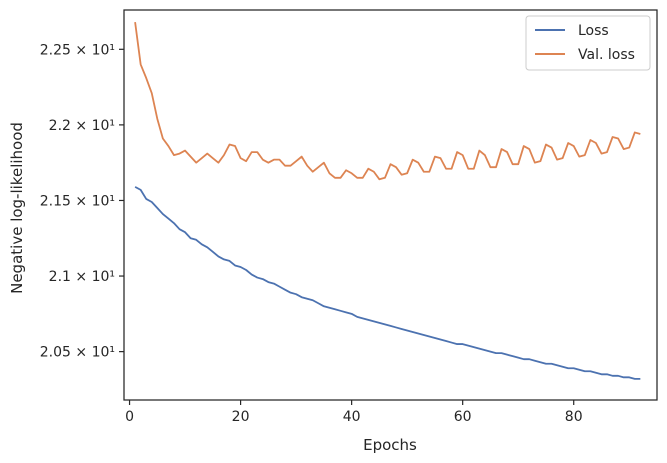  Describe the element at coordinates (82, 126) in the screenshot. I see `y-tick-label: 2.2 × 10¹` at that location.